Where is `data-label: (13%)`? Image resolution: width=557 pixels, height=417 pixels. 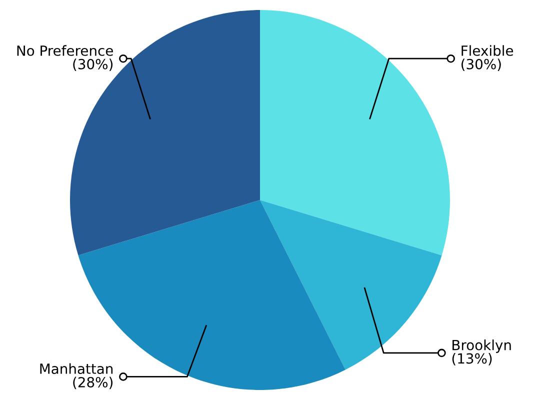 data-label: (13%) is located at coordinates (472, 359).